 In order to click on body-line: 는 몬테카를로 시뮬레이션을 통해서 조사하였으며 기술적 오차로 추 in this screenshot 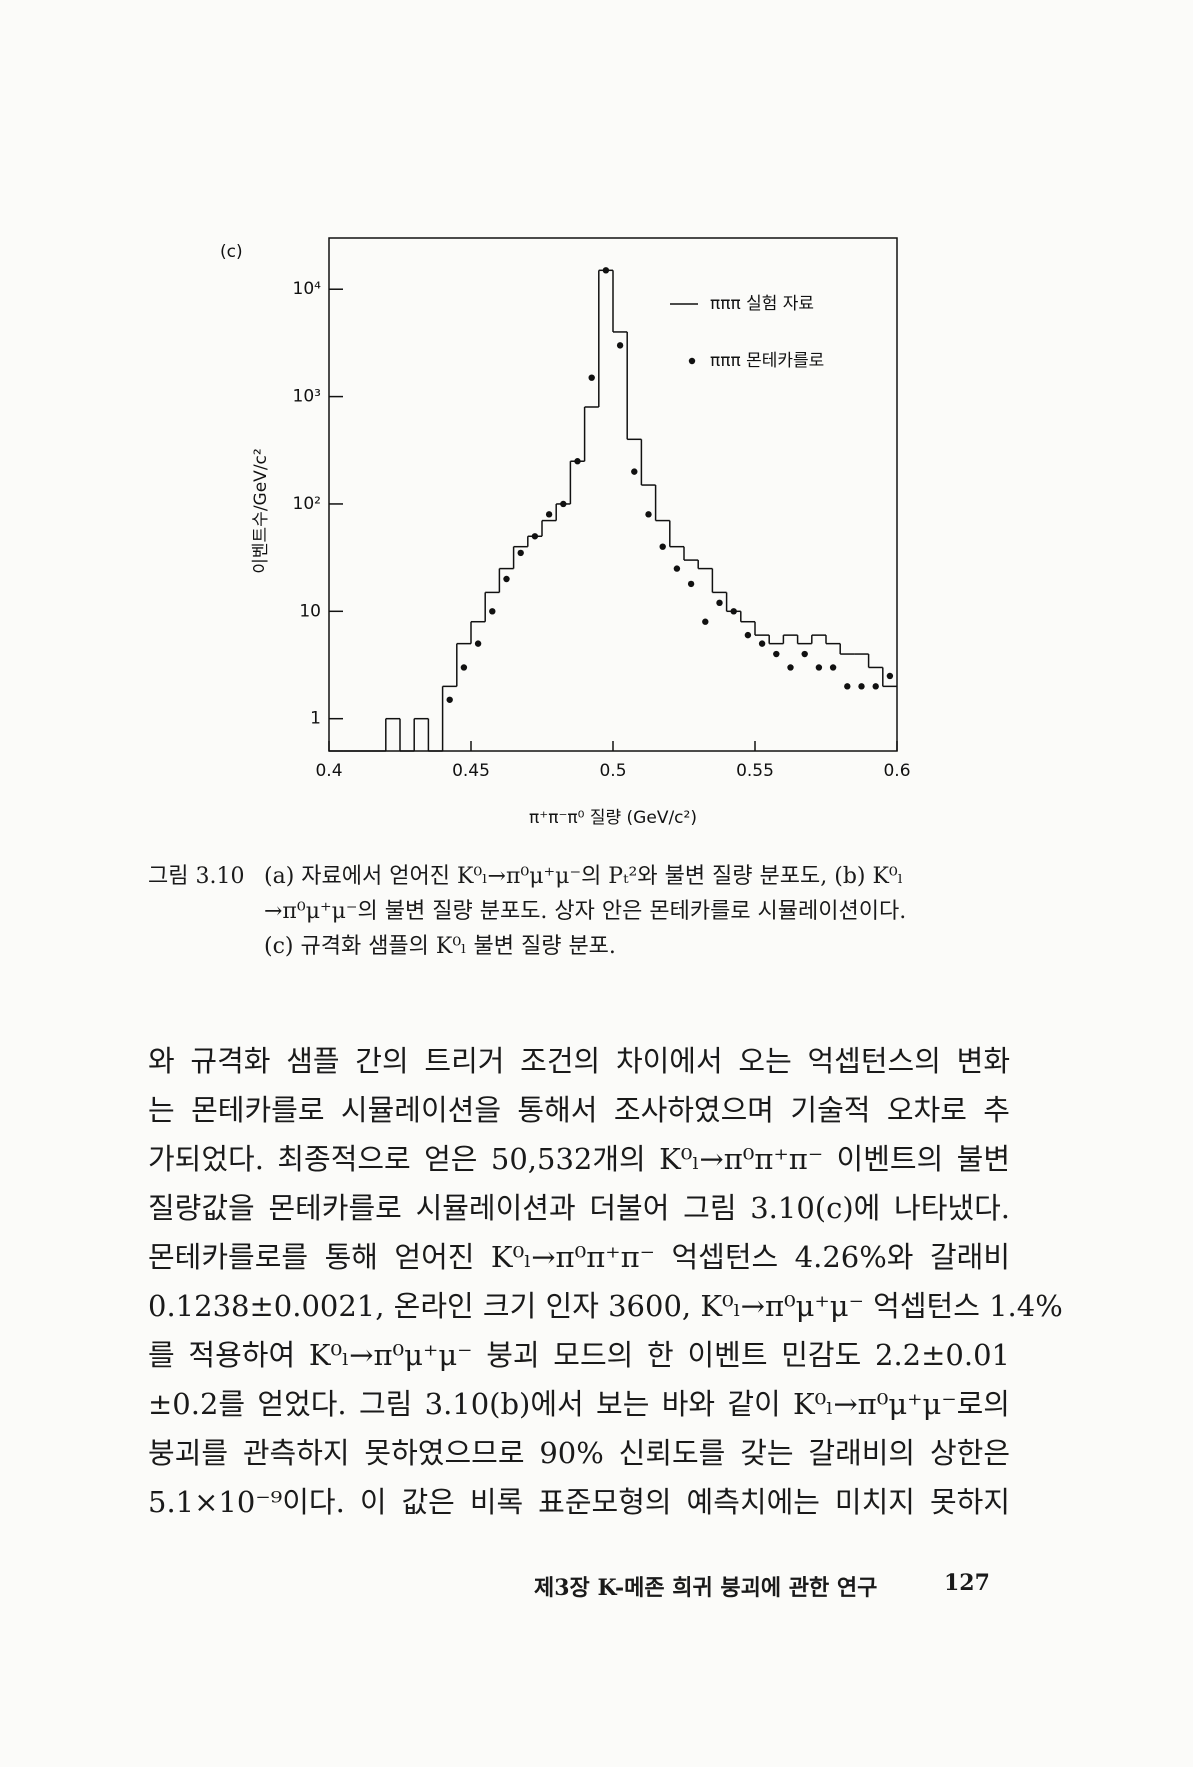, I will do `click(579, 1110)`.